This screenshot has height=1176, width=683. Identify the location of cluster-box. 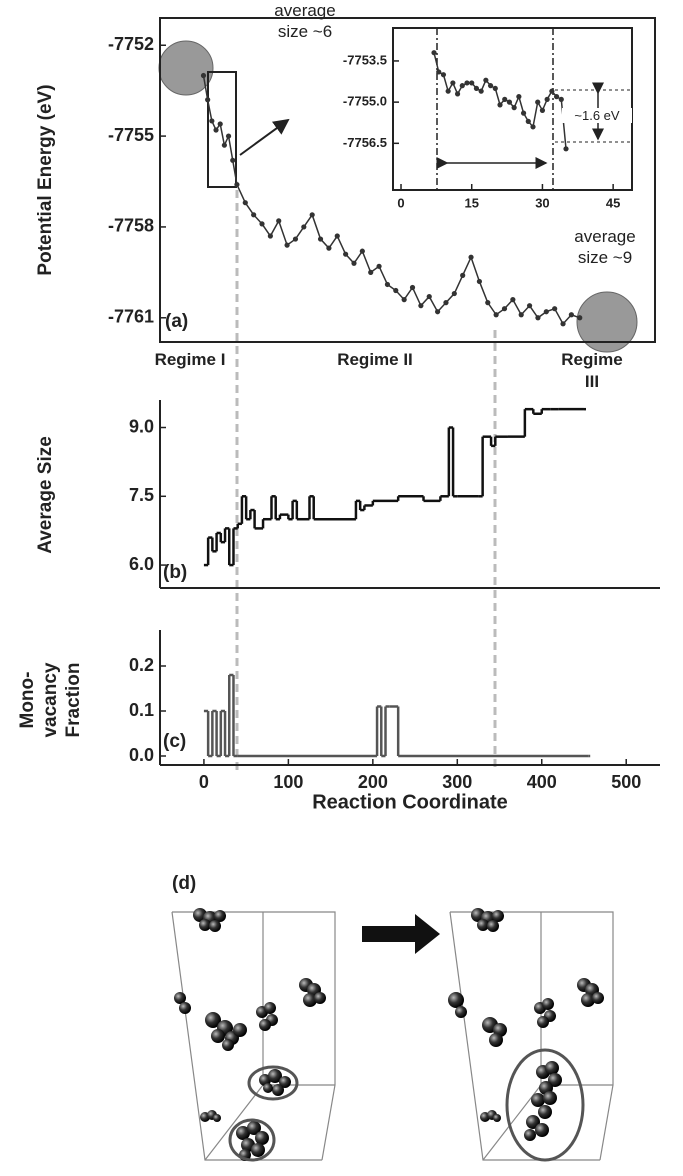
(531, 1036).